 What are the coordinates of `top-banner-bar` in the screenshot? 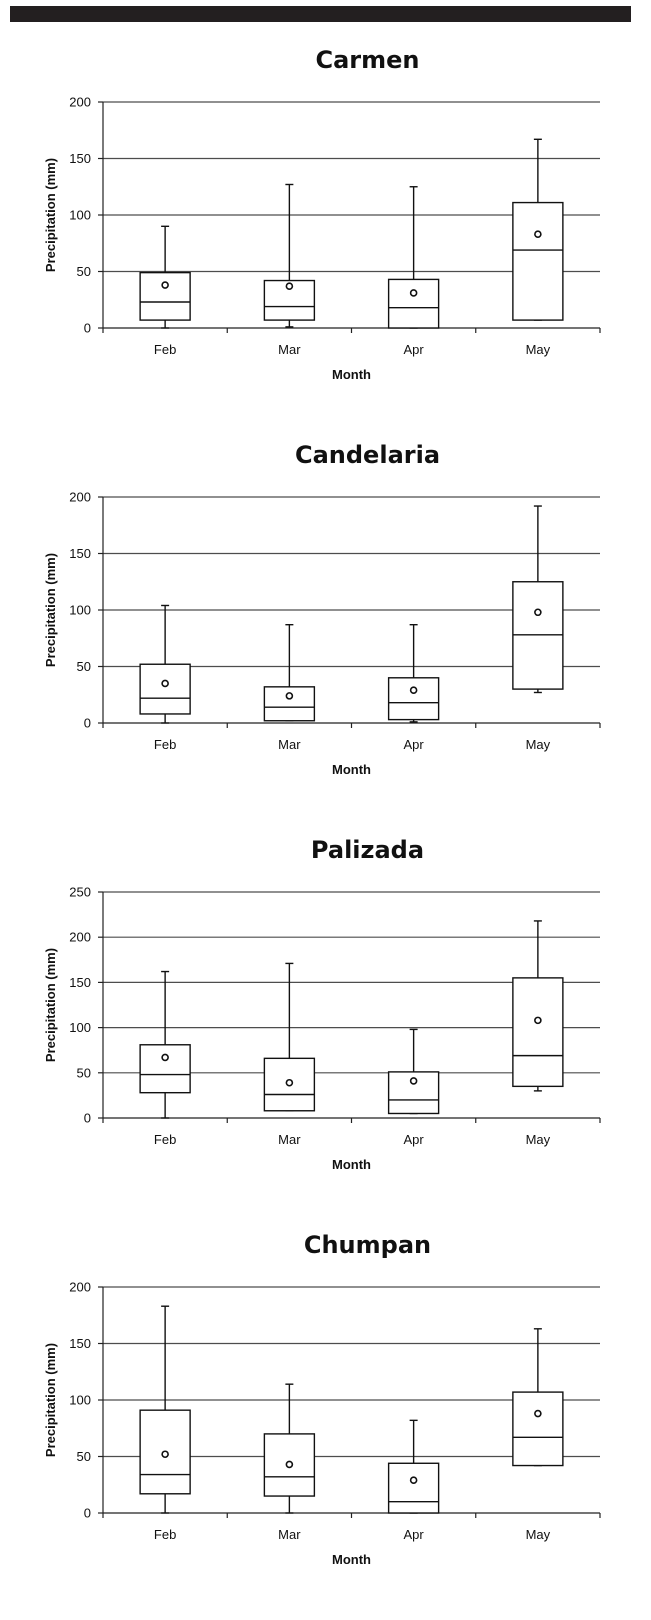 It's located at (320, 14).